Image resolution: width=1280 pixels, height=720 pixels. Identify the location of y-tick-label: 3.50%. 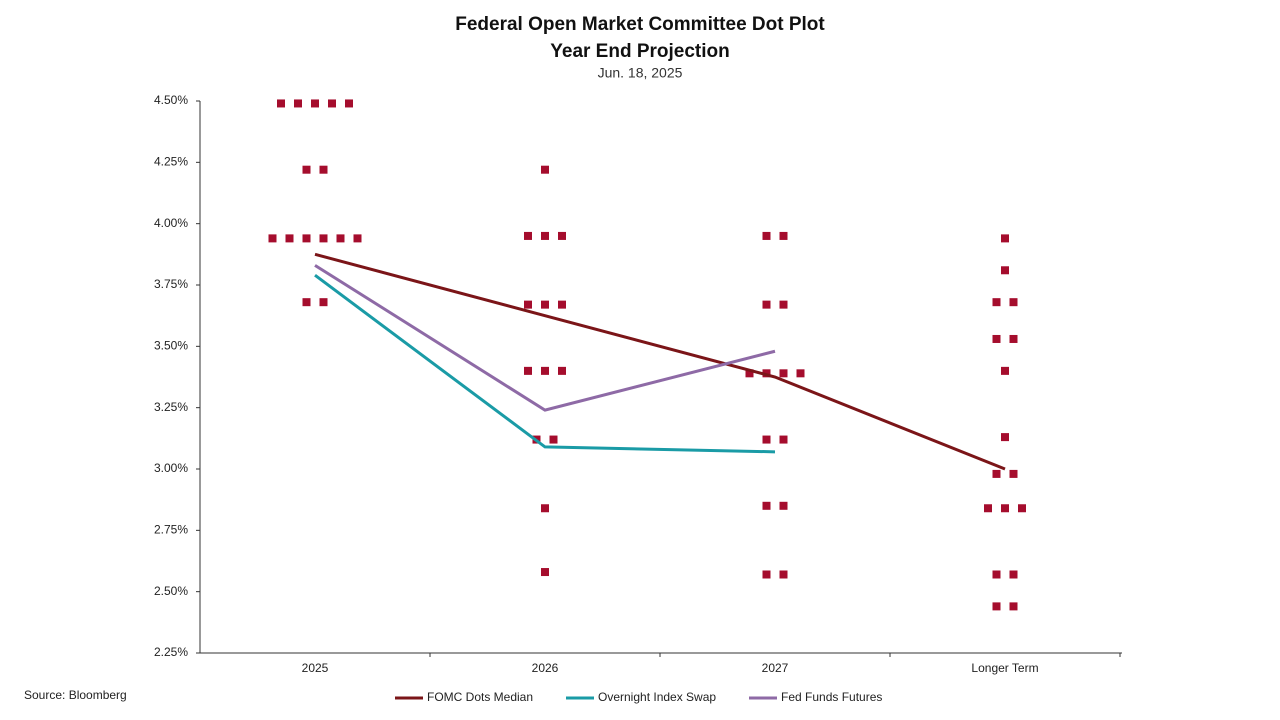
(171, 346).